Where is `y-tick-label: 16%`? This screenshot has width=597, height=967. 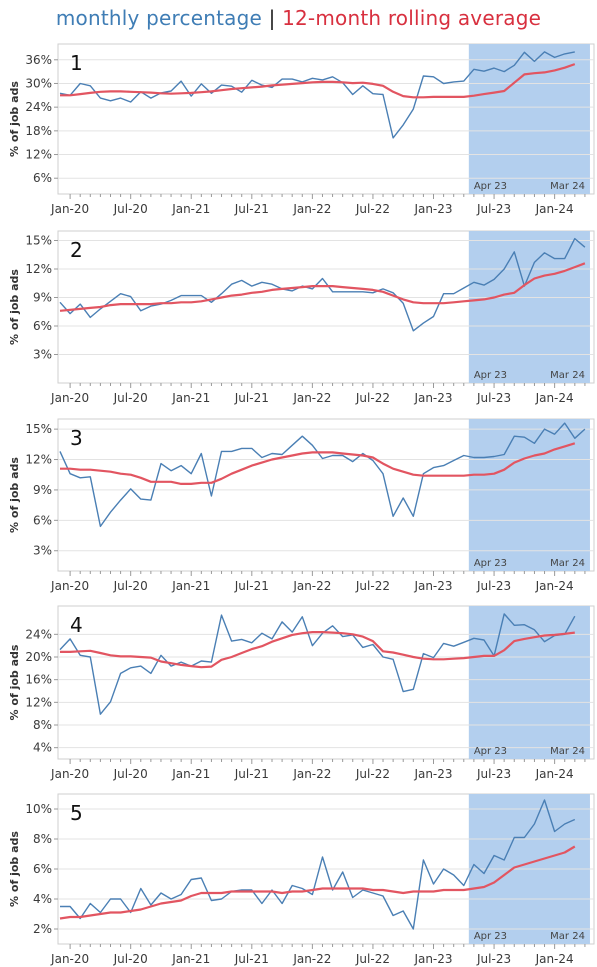 y-tick-label: 16% is located at coordinates (38, 680).